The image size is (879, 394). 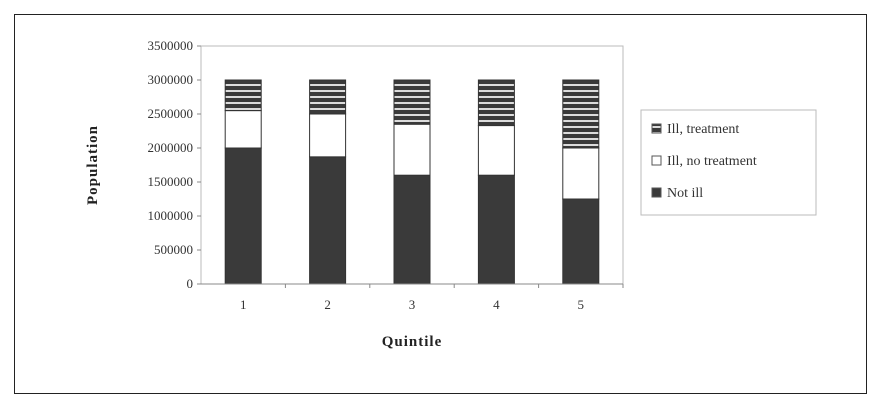 What do you see at coordinates (327, 304) in the screenshot?
I see `x-tick-label: 2` at bounding box center [327, 304].